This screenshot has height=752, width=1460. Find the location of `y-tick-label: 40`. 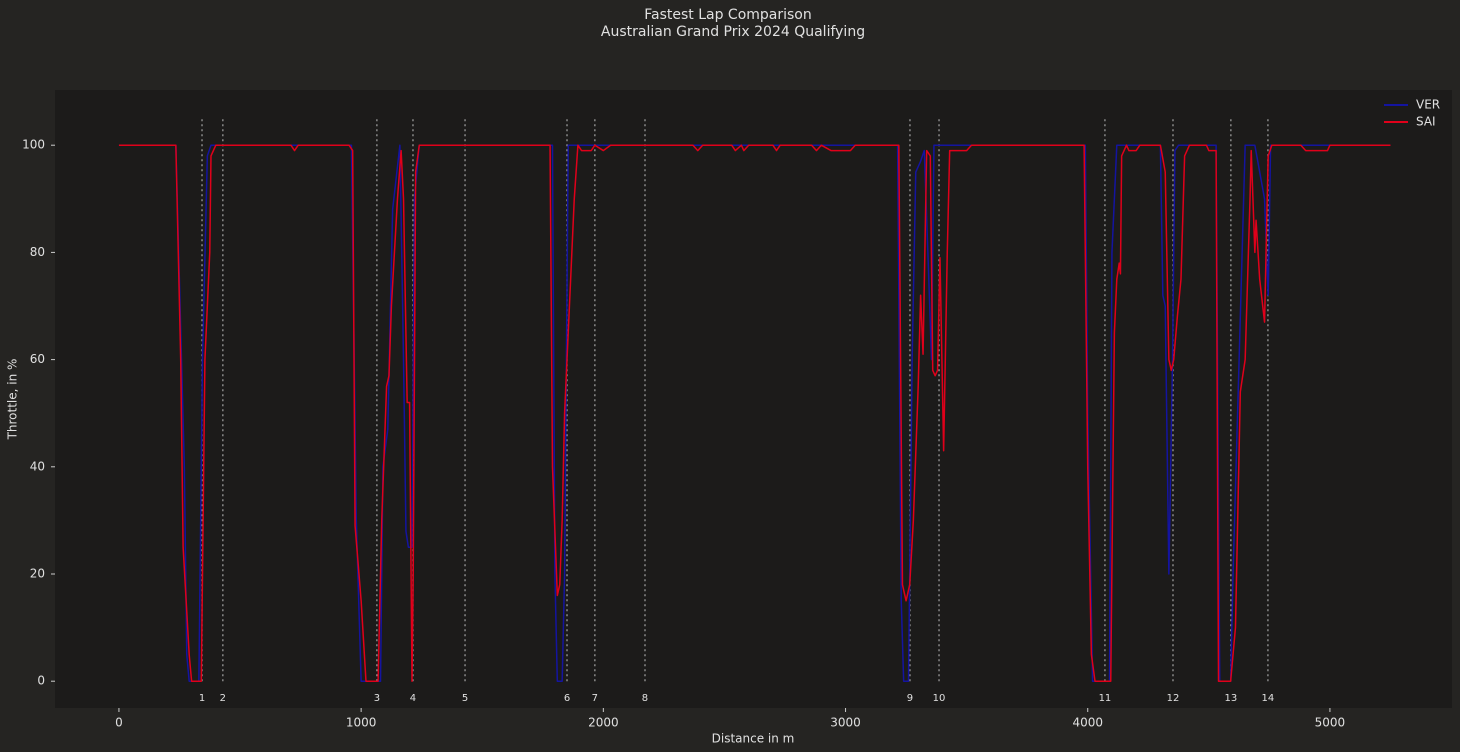

y-tick-label: 40 is located at coordinates (37, 466).